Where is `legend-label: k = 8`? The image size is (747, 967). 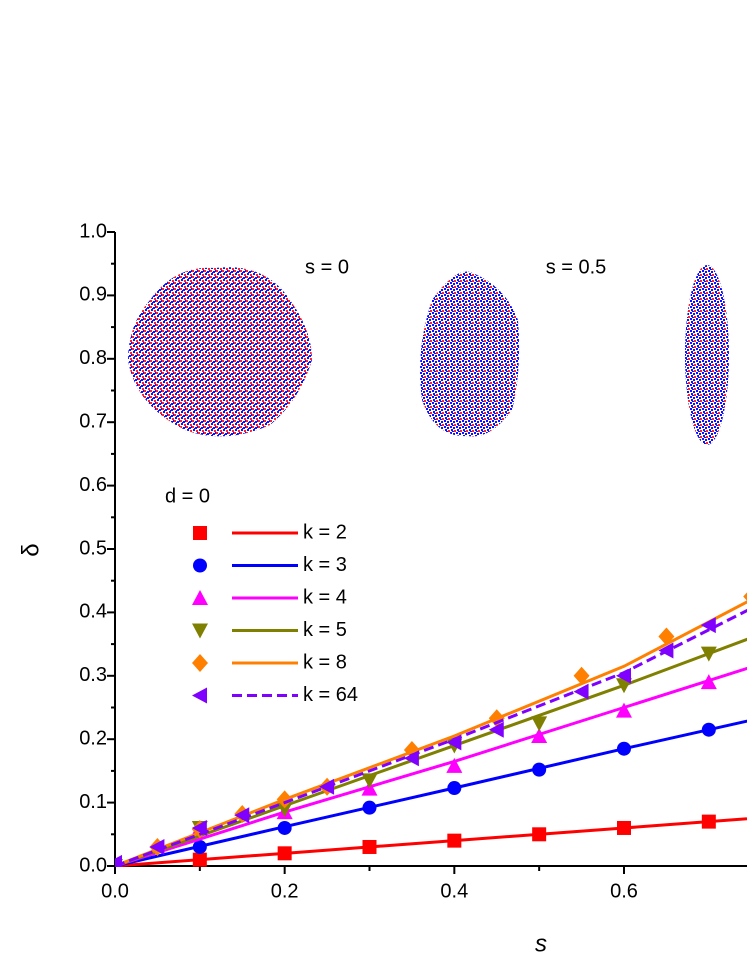
legend-label: k = 8 is located at coordinates (325, 662).